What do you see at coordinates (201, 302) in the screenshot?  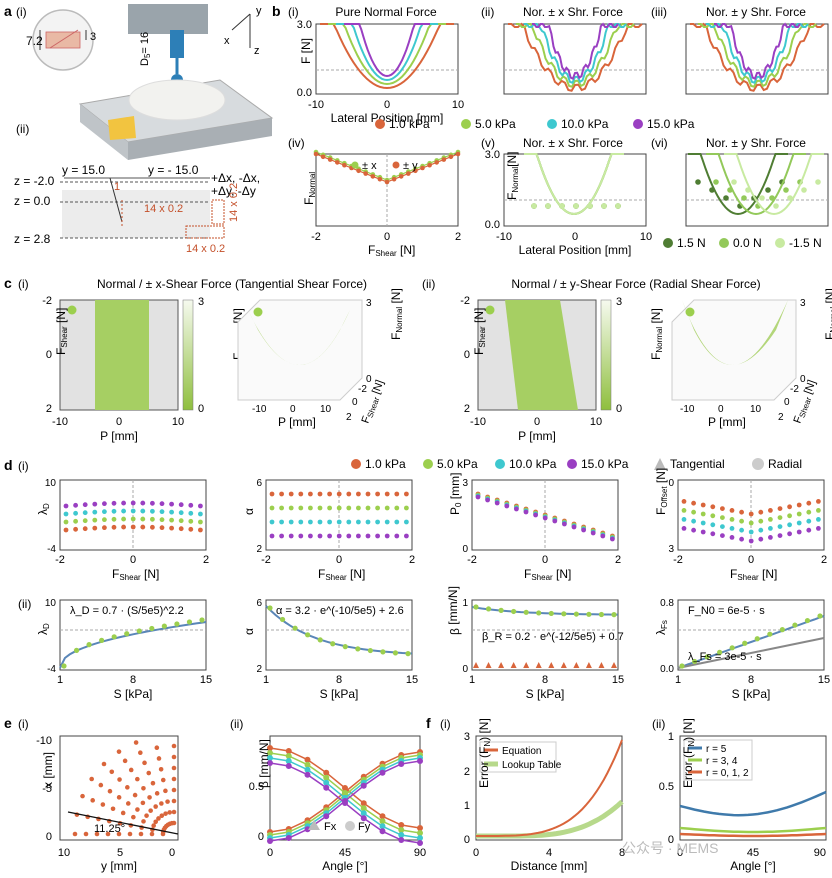 I see `cbar-tick-top-c-i: 3` at bounding box center [201, 302].